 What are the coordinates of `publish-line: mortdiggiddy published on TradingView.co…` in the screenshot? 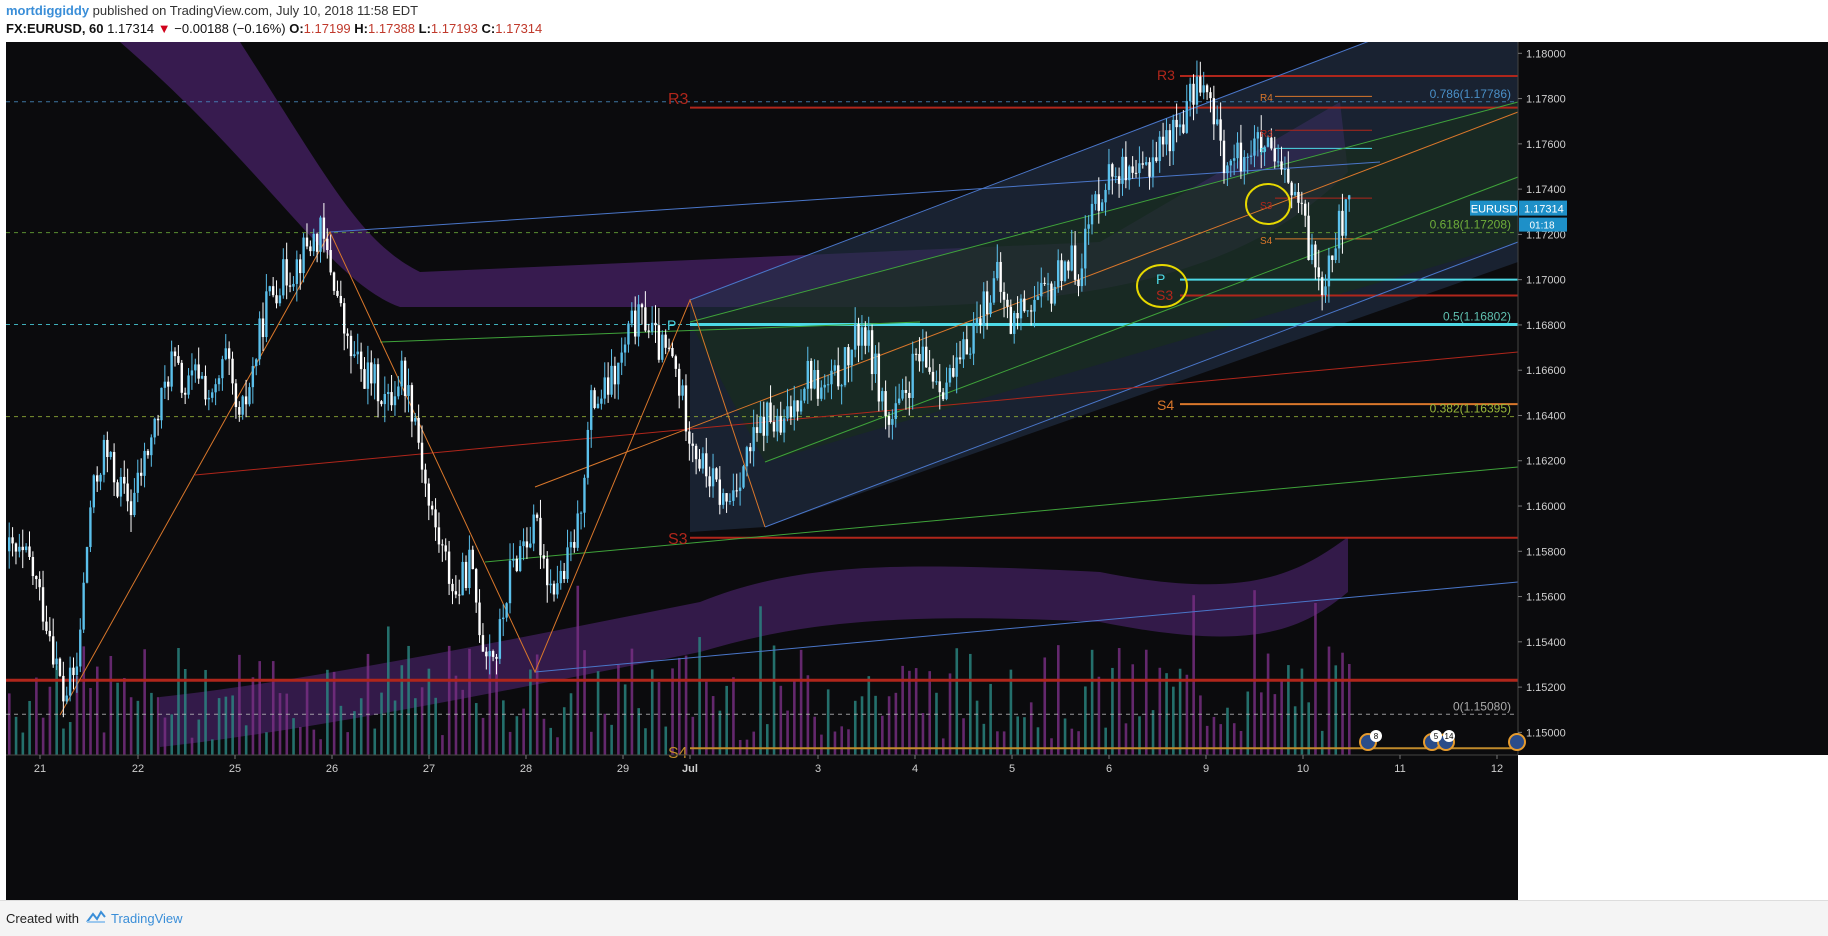 It's located at (212, 10).